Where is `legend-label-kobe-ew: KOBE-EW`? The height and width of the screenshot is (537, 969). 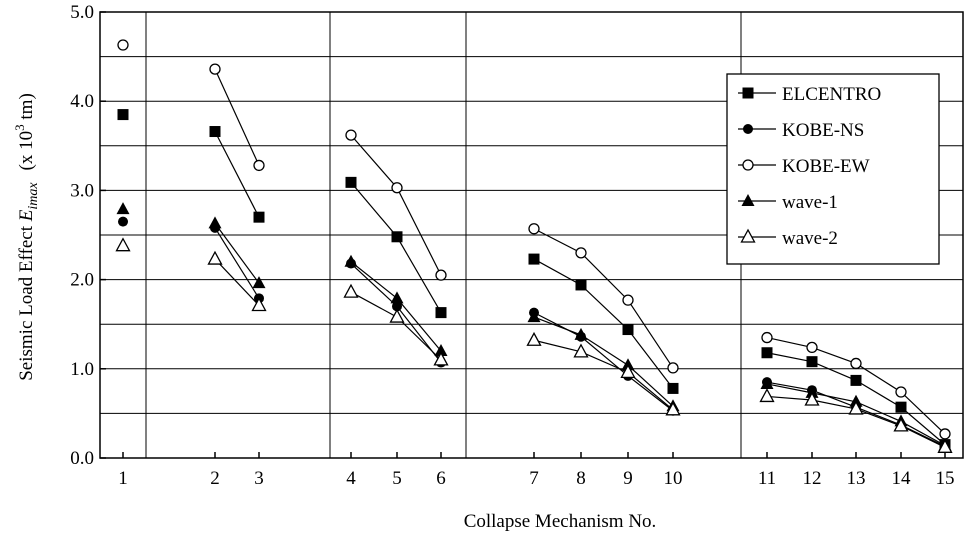 legend-label-kobe-ew: KOBE-EW is located at coordinates (826, 166).